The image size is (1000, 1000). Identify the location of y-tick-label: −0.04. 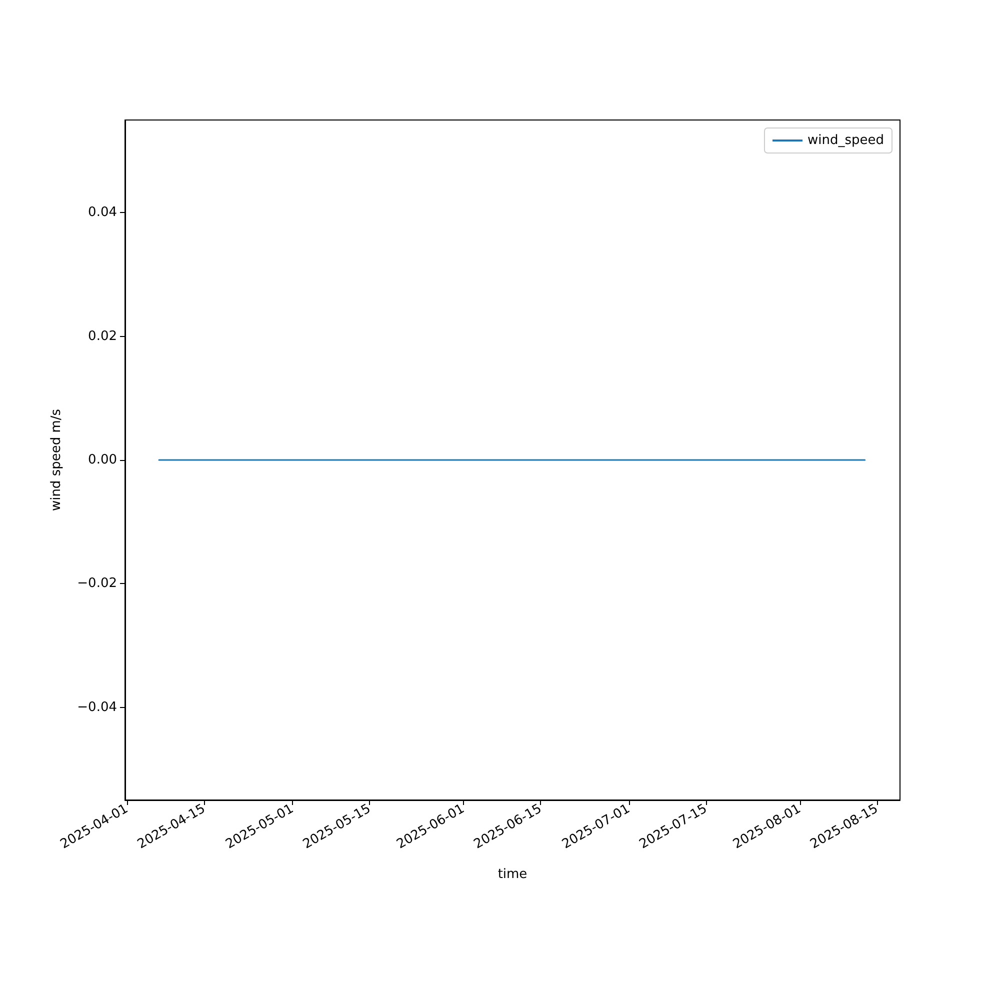
(97, 707).